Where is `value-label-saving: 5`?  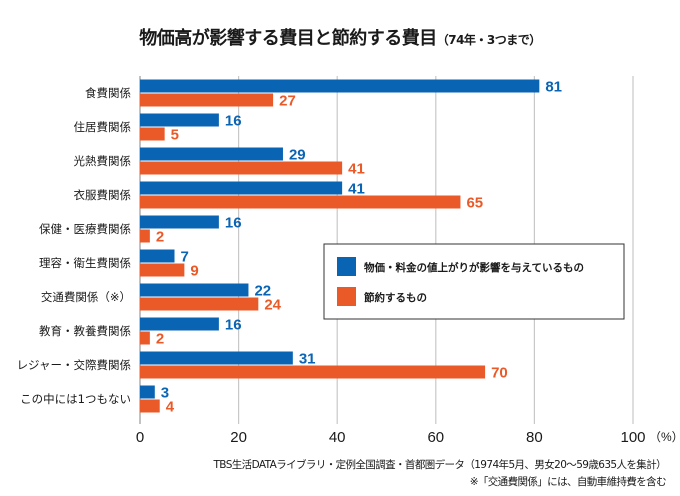 value-label-saving: 5 is located at coordinates (175, 135).